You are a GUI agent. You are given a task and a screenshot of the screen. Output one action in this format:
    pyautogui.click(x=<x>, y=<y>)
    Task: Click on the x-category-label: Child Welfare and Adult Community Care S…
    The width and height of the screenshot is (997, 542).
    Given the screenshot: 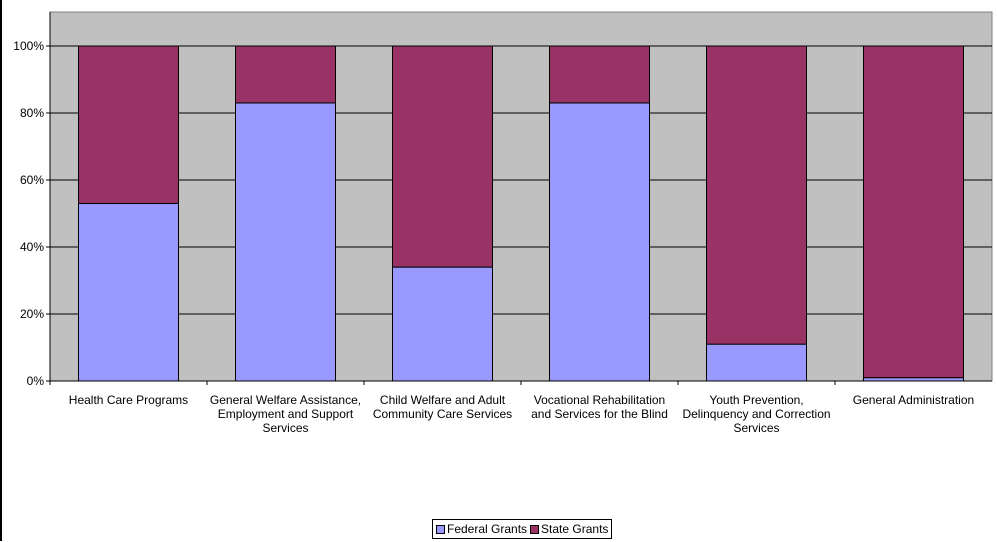 What is the action you would take?
    pyautogui.click(x=442, y=407)
    